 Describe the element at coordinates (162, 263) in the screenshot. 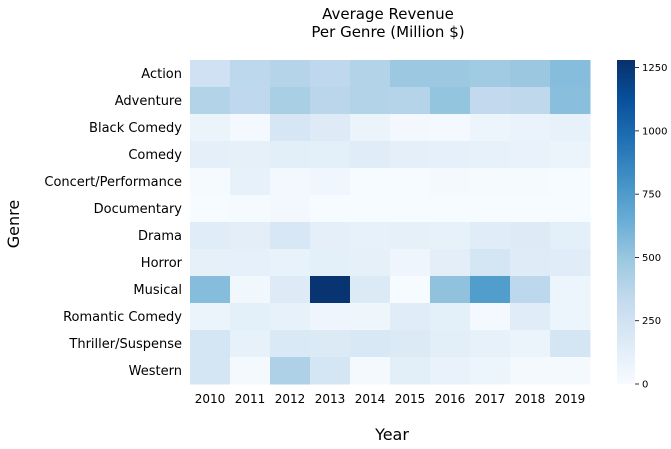

I see `y-tick-label: Horror` at that location.